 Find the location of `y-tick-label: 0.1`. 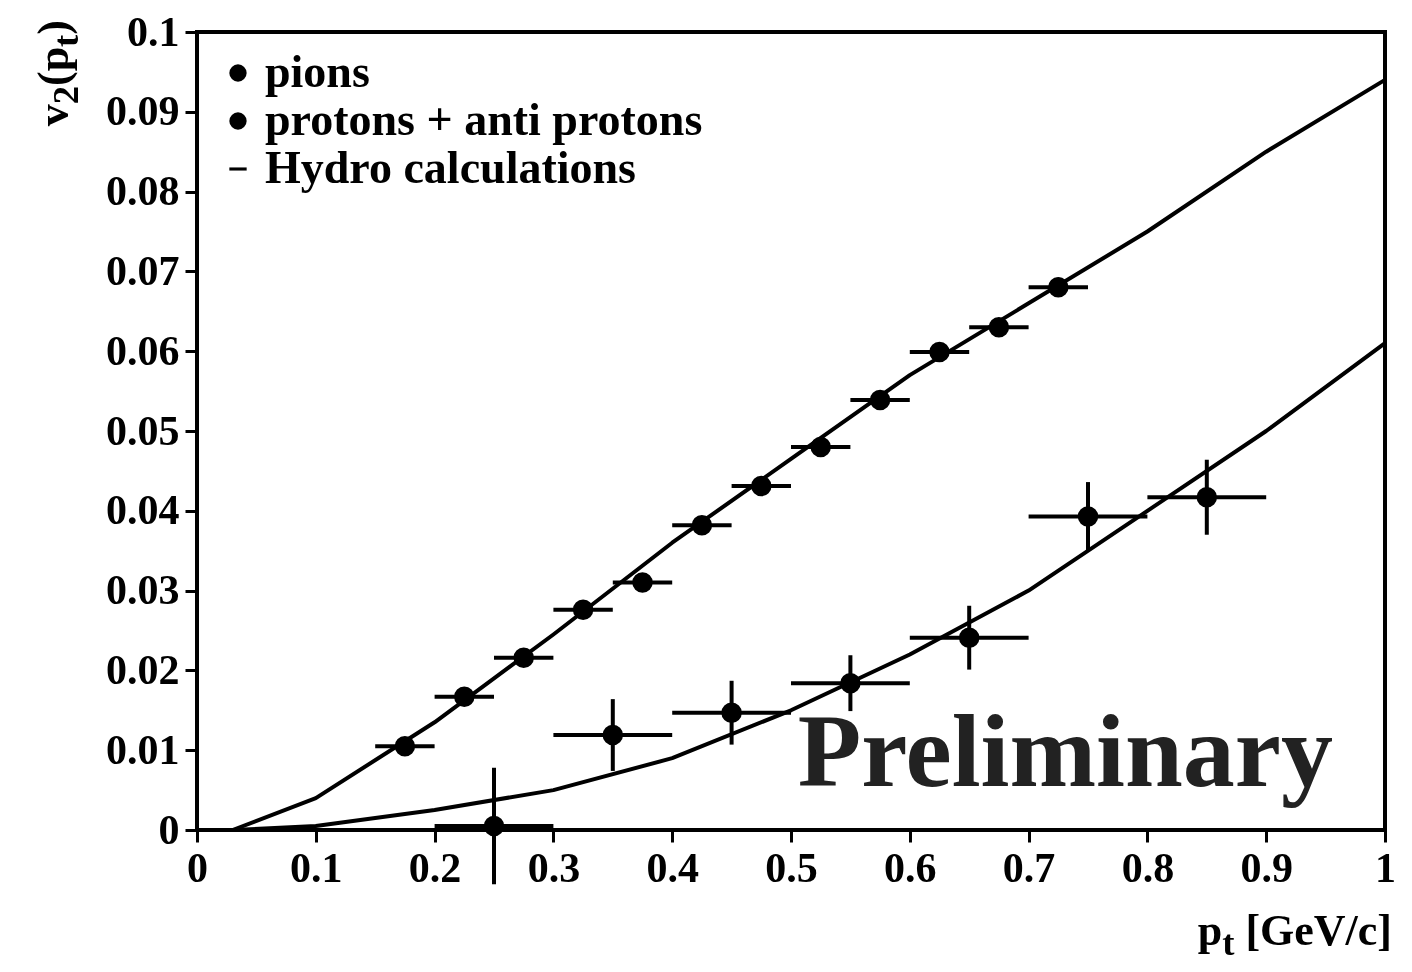

y-tick-label: 0.1 is located at coordinates (153, 31).